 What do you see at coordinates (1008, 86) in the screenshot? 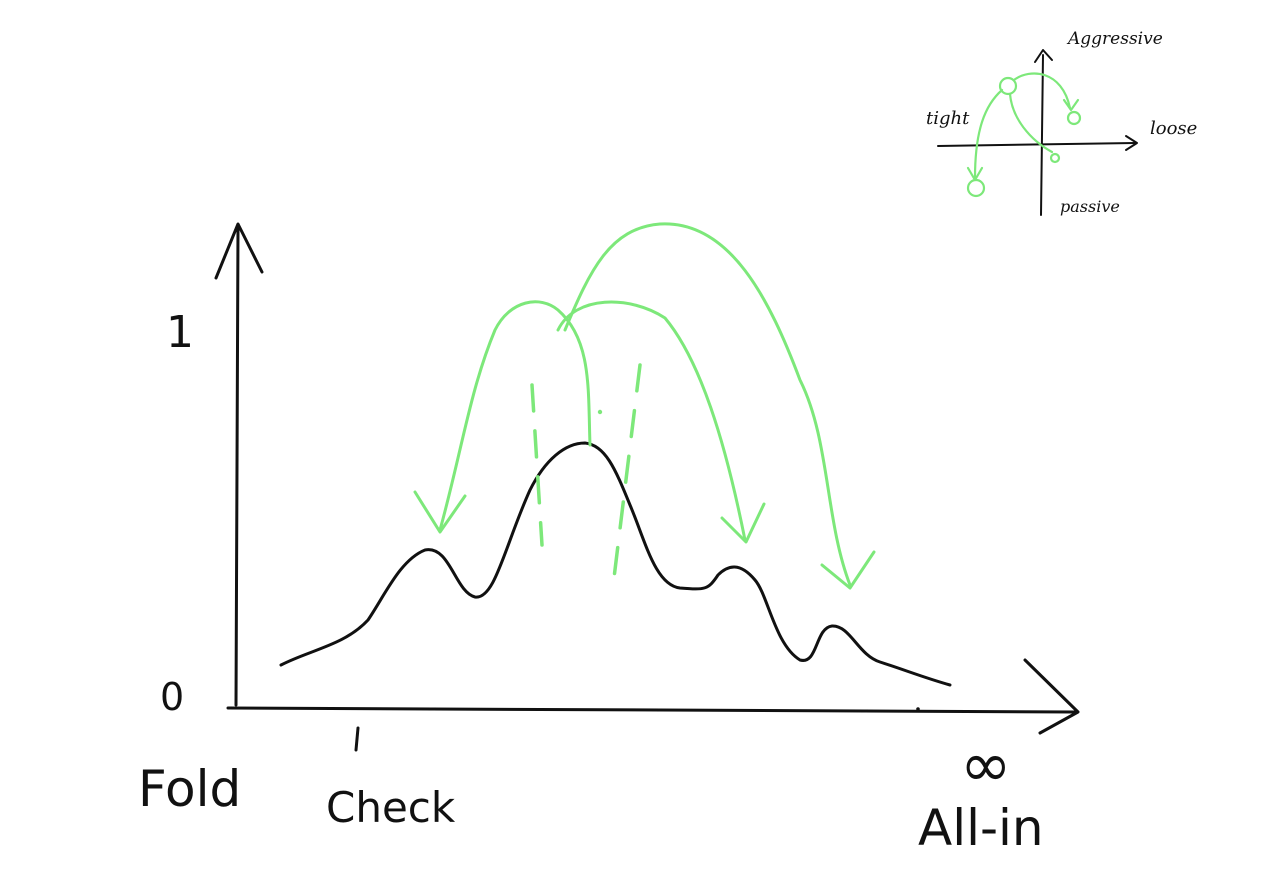
I see `inset-start-circle` at bounding box center [1008, 86].